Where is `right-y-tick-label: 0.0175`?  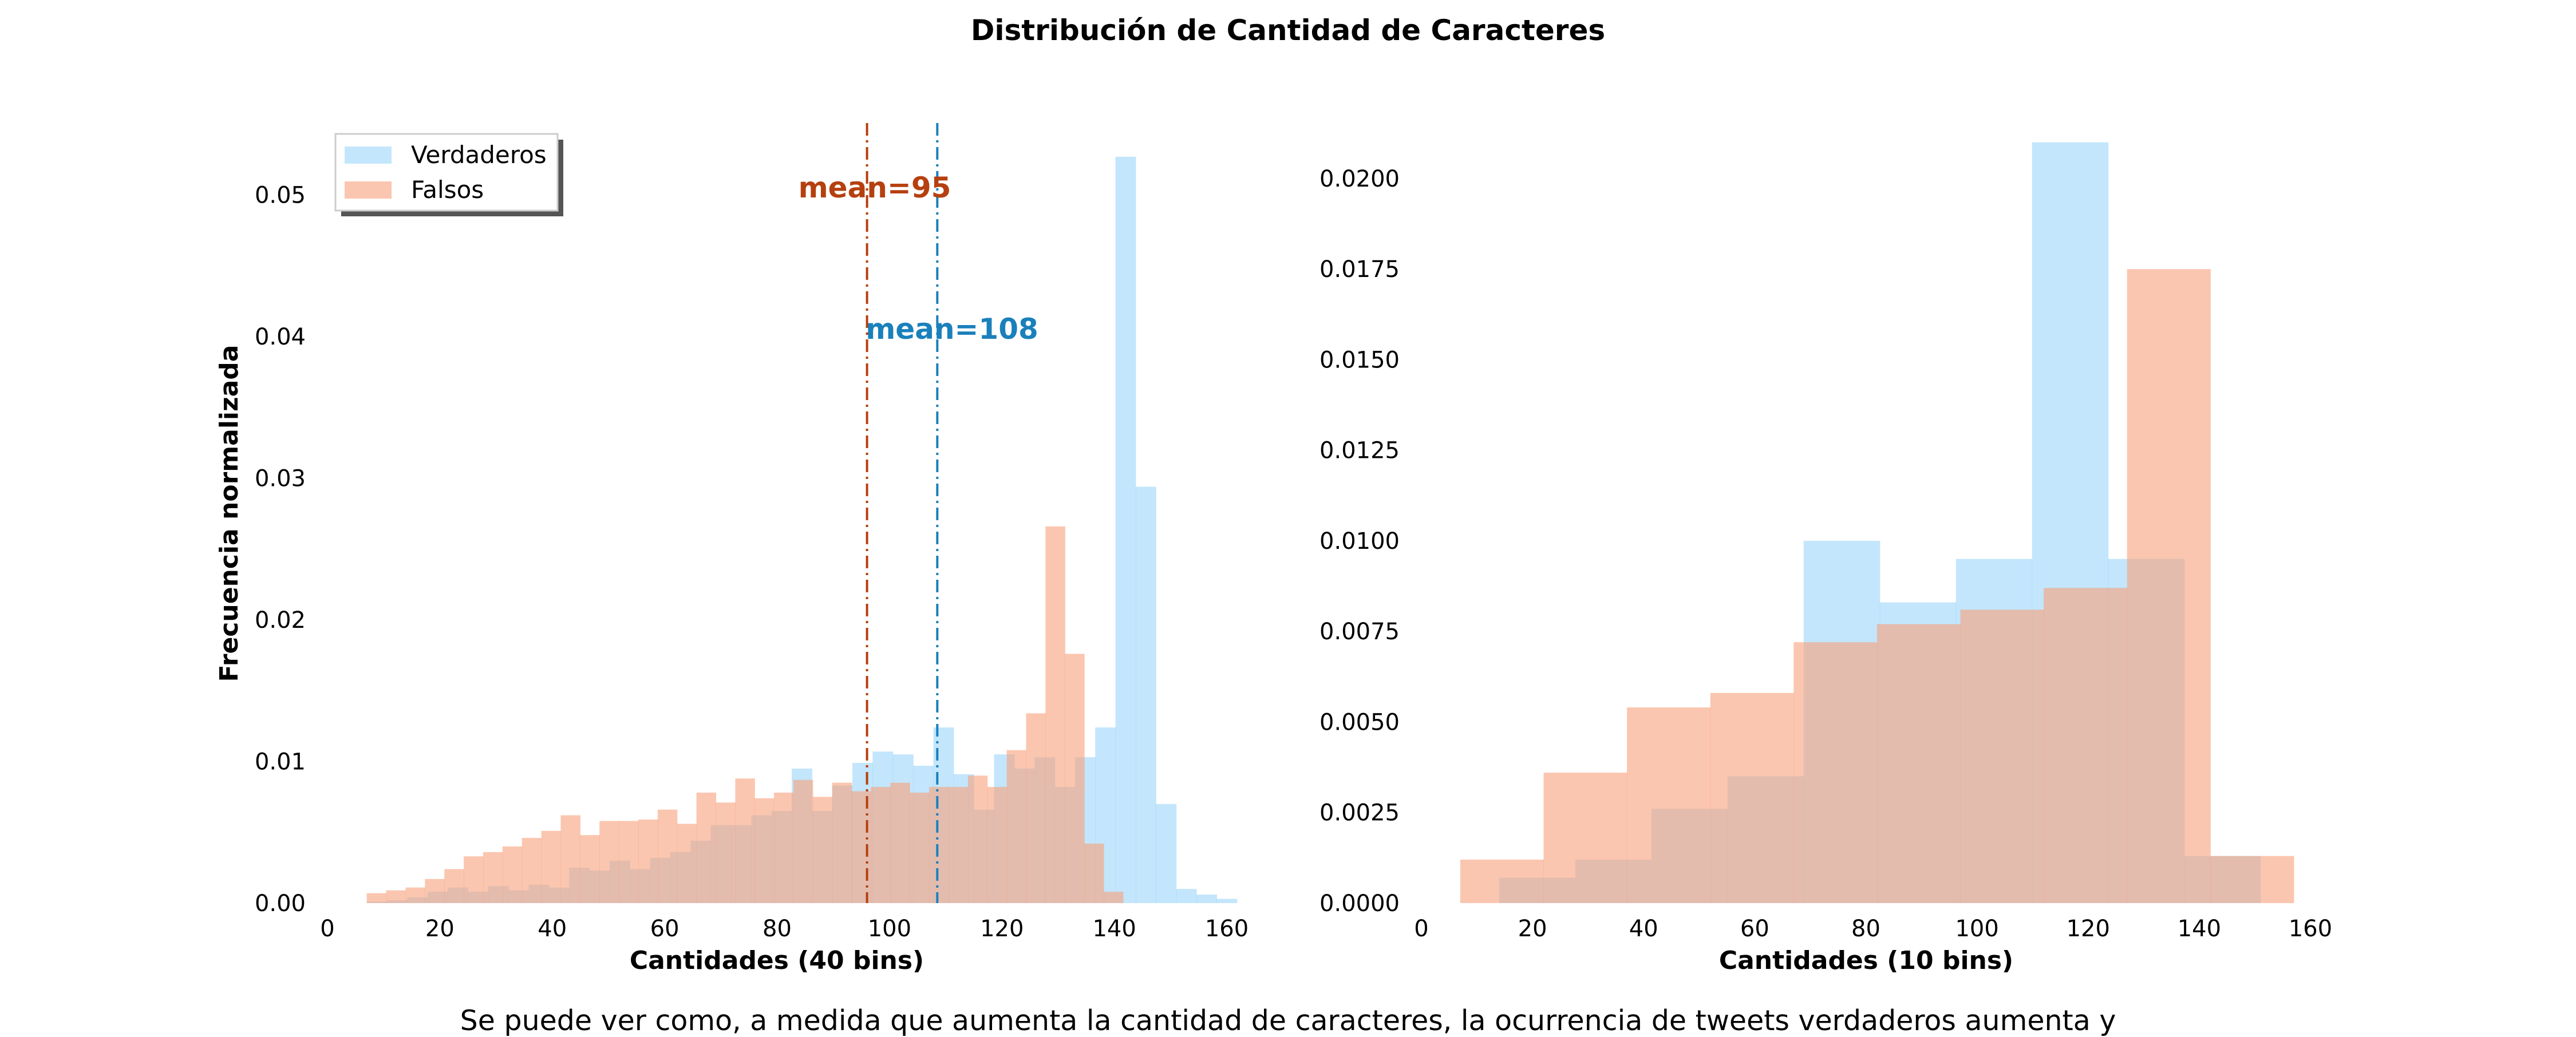 right-y-tick-label: 0.0175 is located at coordinates (1359, 269).